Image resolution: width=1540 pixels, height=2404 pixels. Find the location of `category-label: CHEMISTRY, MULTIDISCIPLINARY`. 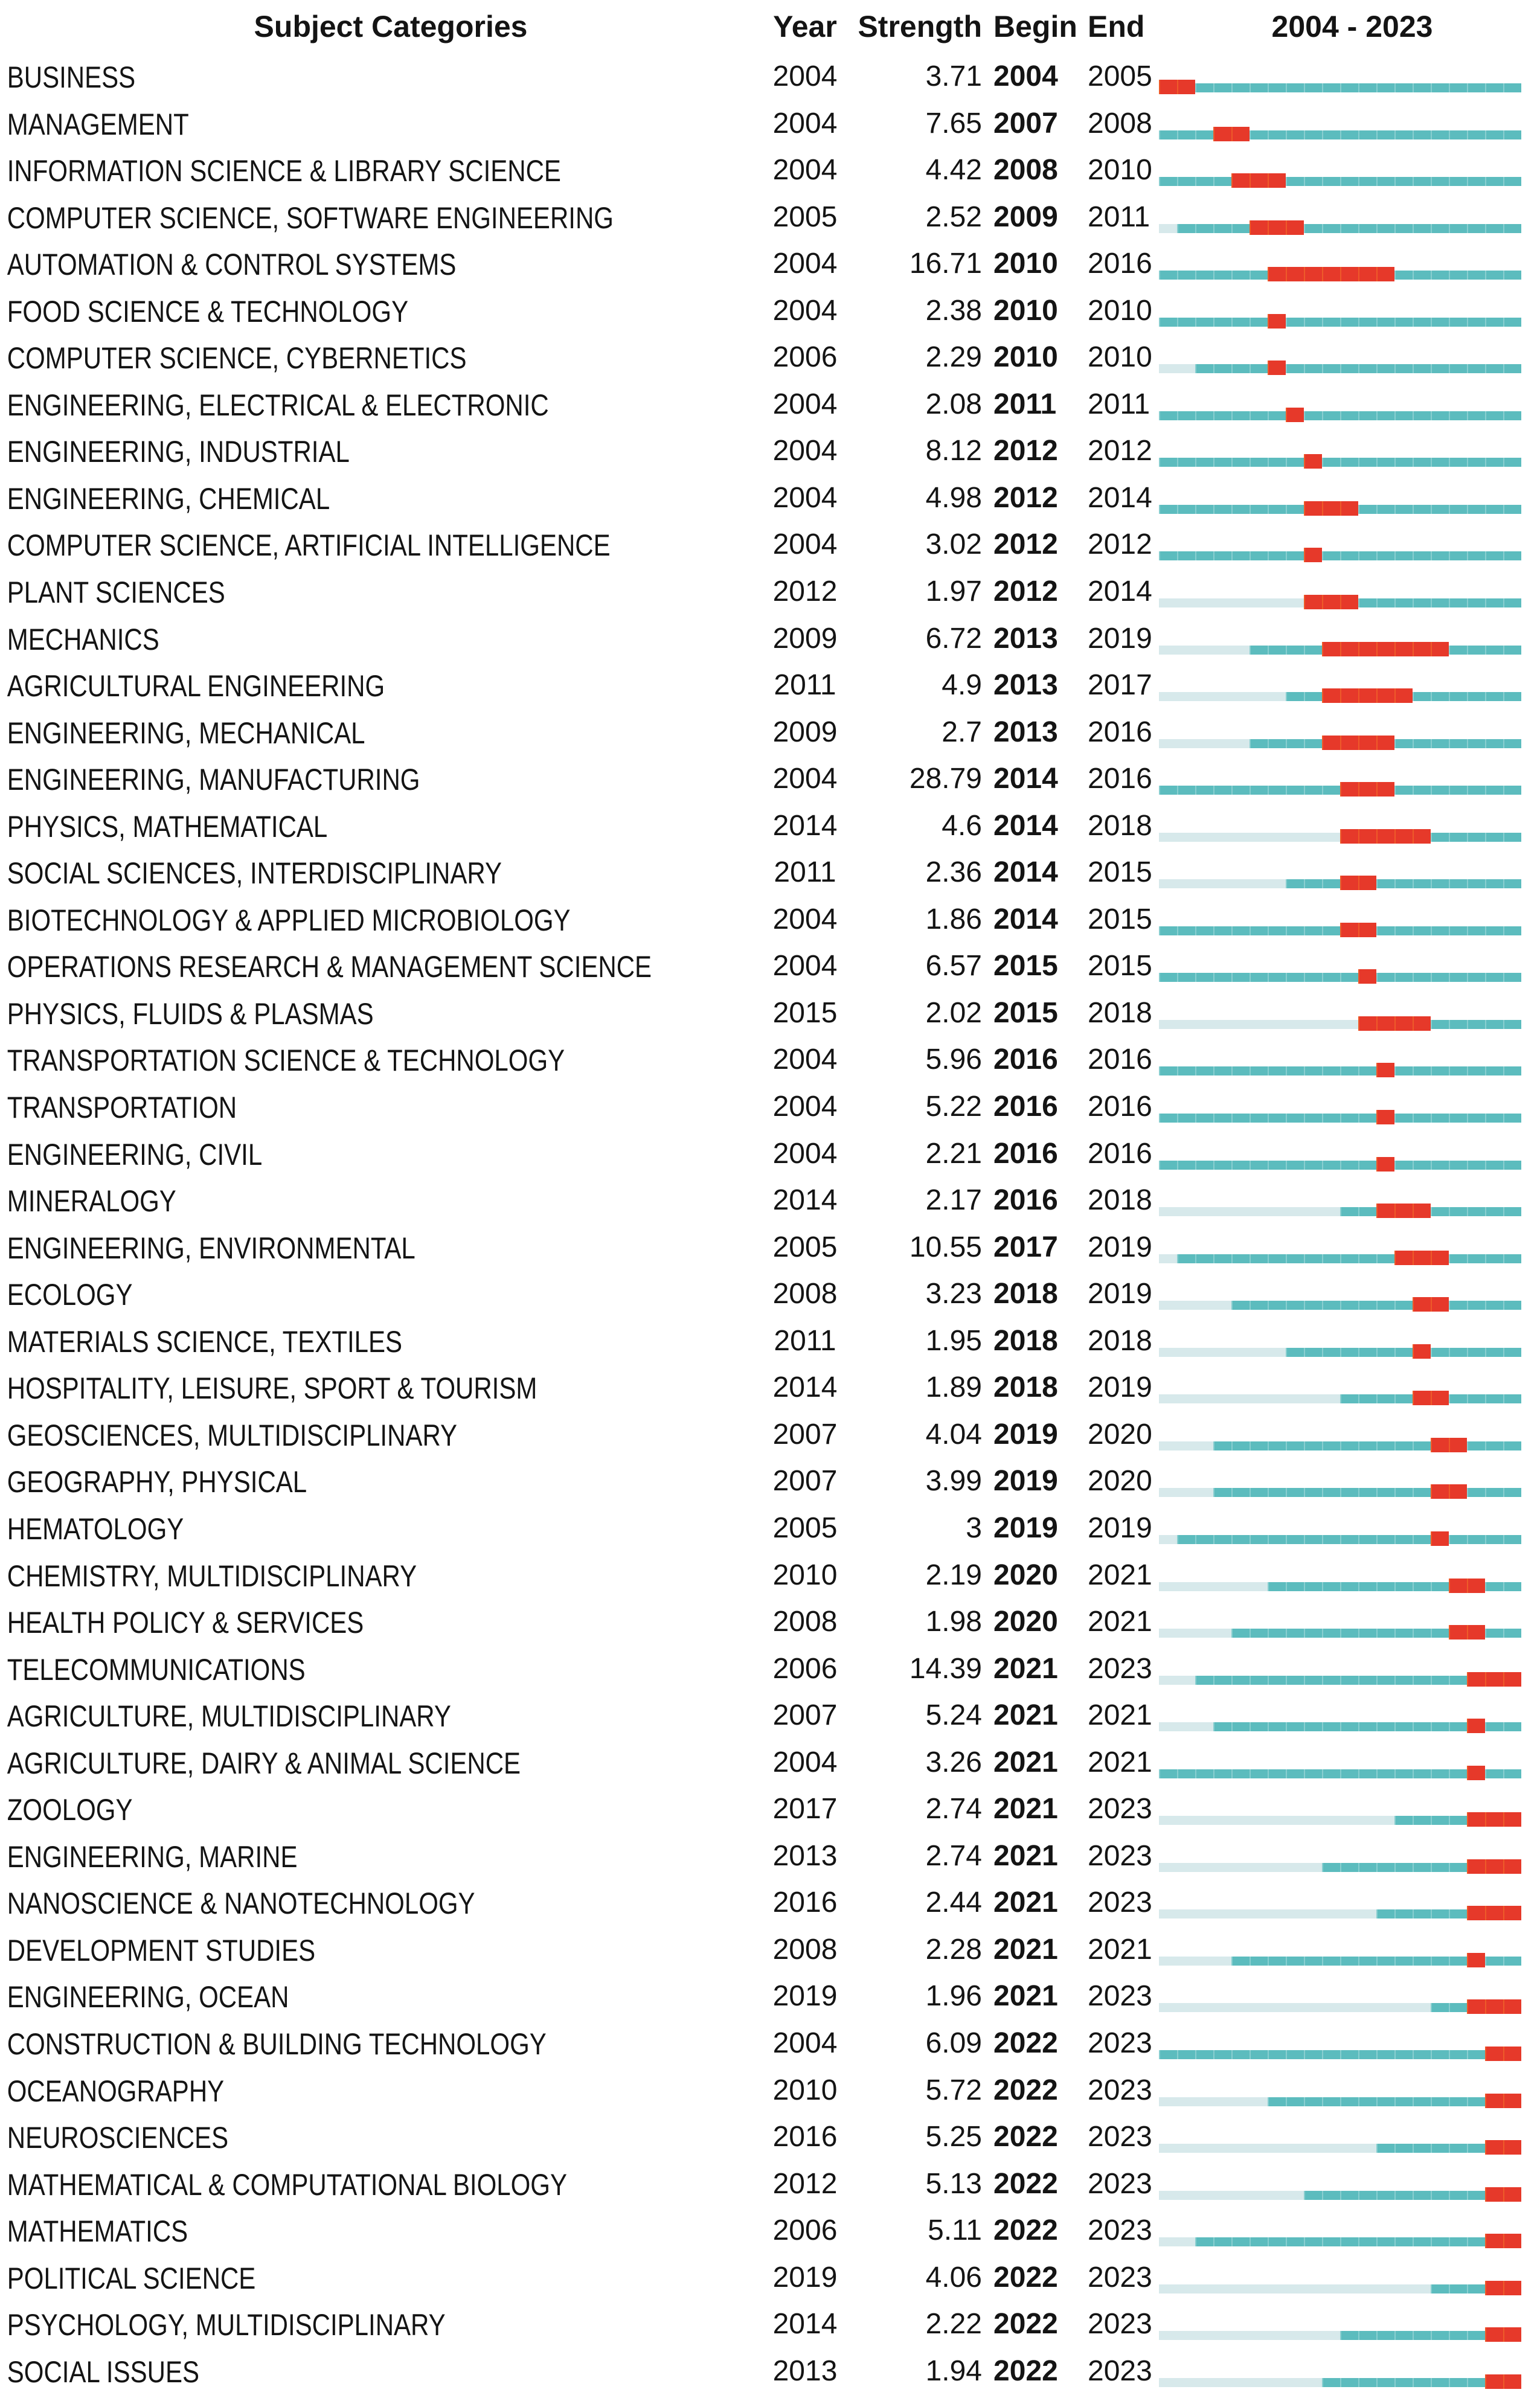

category-label: CHEMISTRY, MULTIDISCIPLINARY is located at coordinates (212, 1576).